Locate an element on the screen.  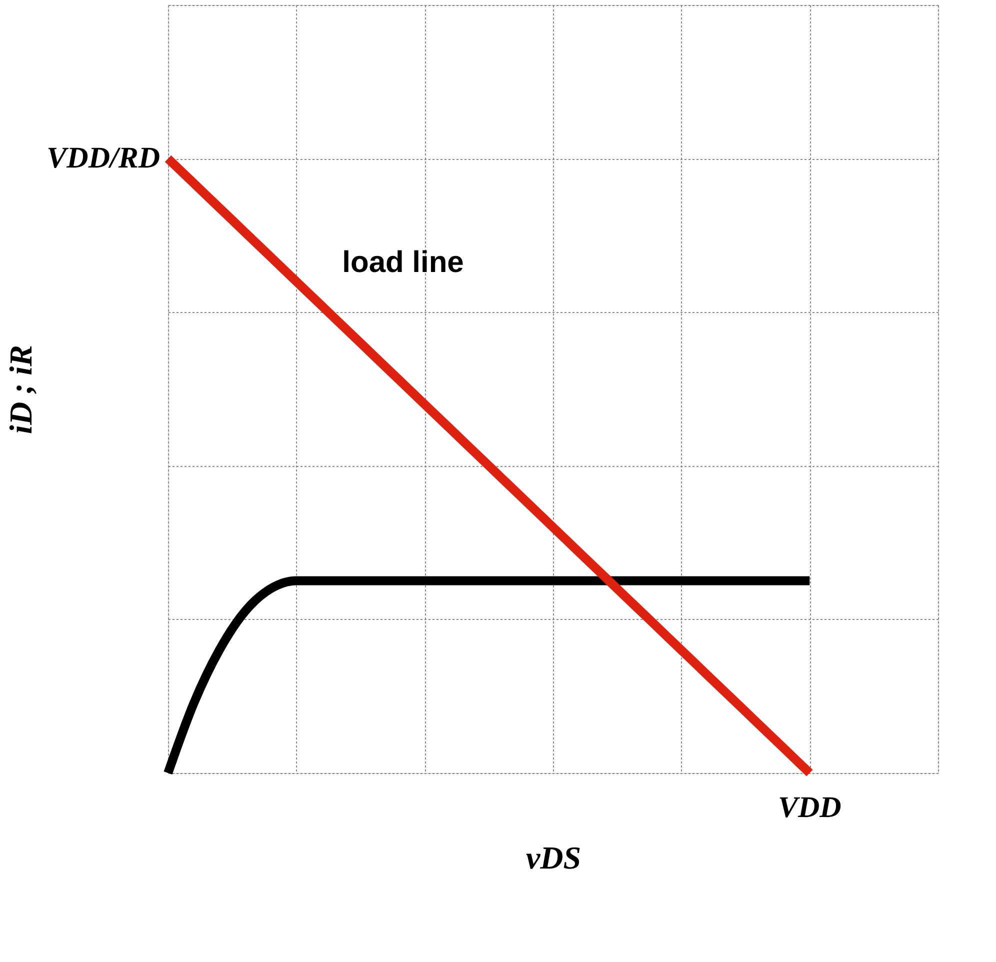
y-axis-title: iD ; iR is located at coordinates (20, 389).